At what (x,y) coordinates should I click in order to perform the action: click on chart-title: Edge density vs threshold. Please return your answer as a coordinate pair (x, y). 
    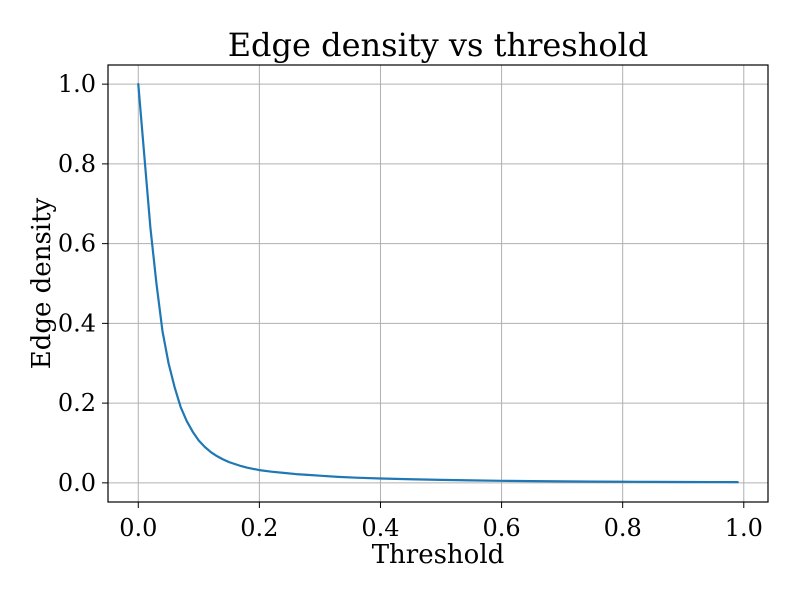
    Looking at the image, I should click on (438, 45).